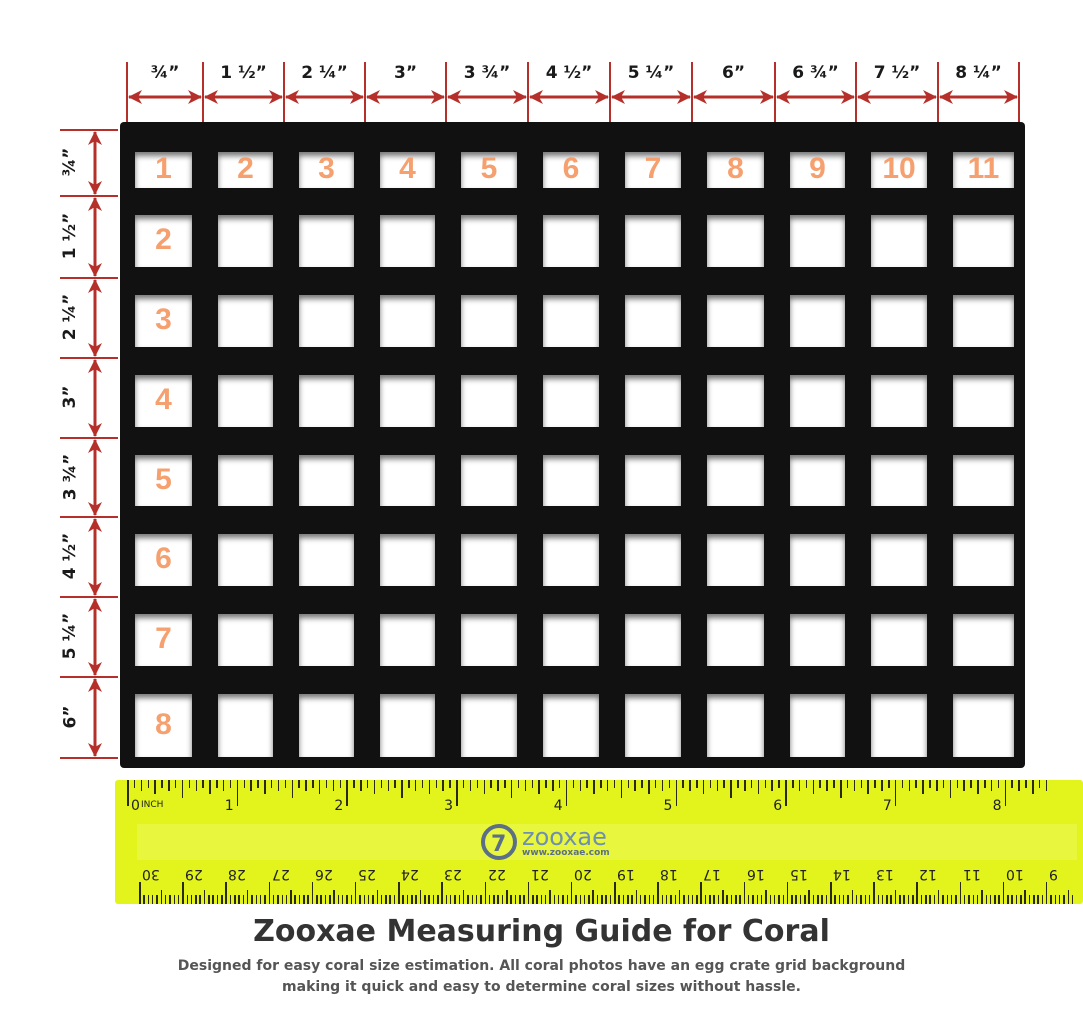  Describe the element at coordinates (453, 874) in the screenshot. I see `cm-number: 23` at that location.